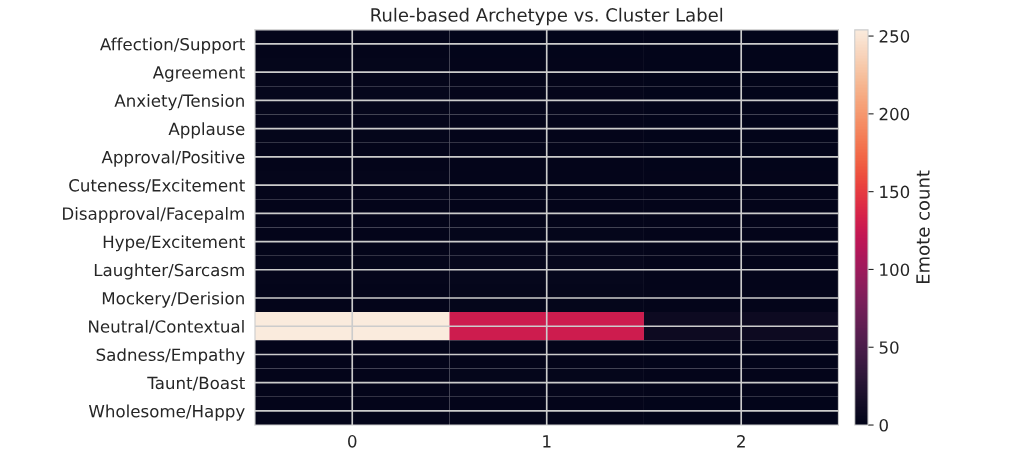  I want to click on y-tick-label: Taunt/Boast, so click(196, 383).